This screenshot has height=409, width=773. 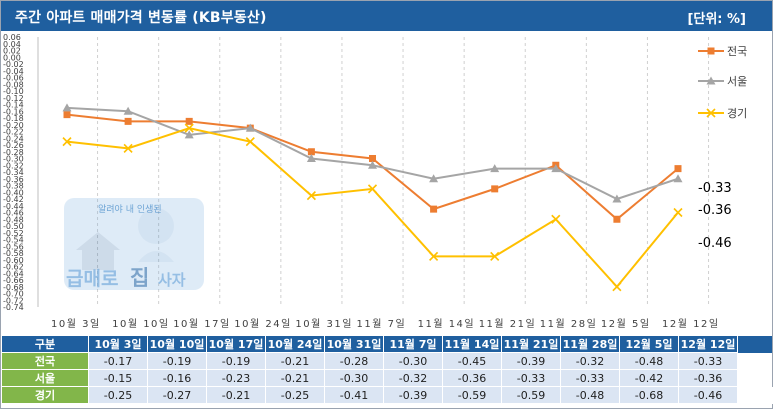 I want to click on table-cell: -0.17, so click(x=118, y=361).